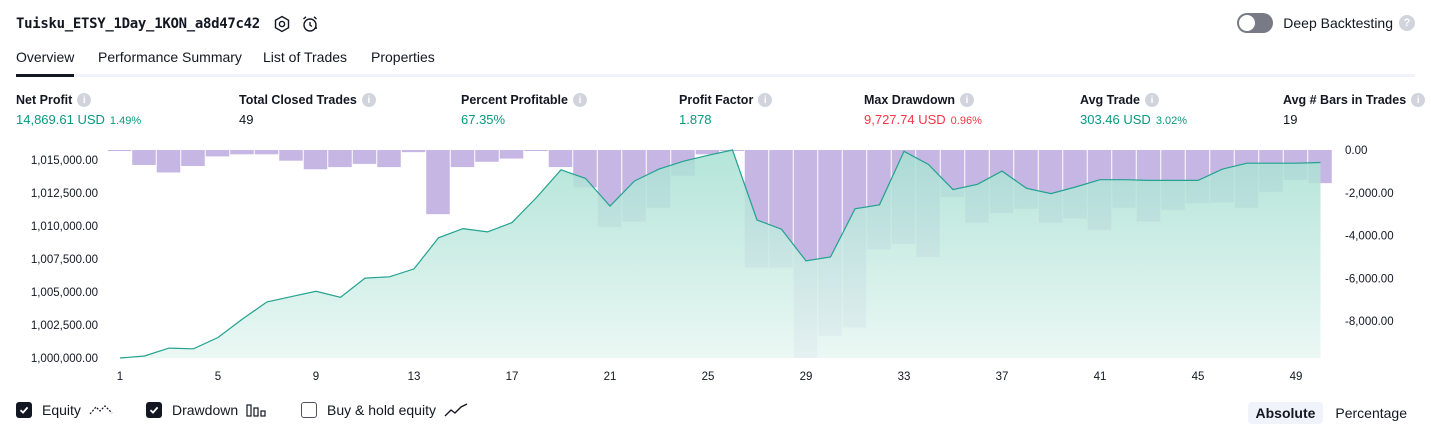 The height and width of the screenshot is (438, 1431). What do you see at coordinates (1326, 23) in the screenshot?
I see `deep-backtesting-control: Deep Backtesting ?` at bounding box center [1326, 23].